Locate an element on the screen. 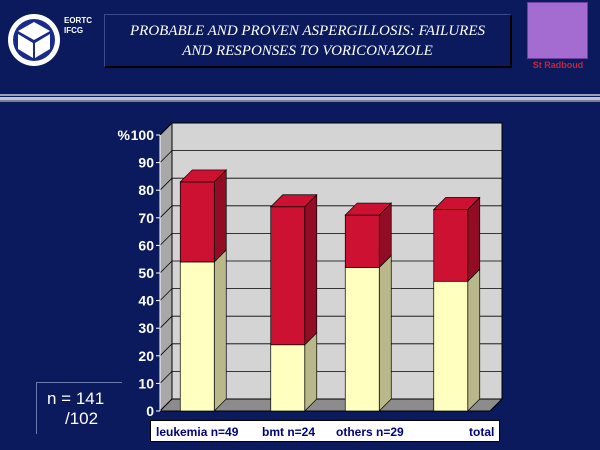 The image size is (600, 450). org-label: EORTC IFCG is located at coordinates (84, 26).